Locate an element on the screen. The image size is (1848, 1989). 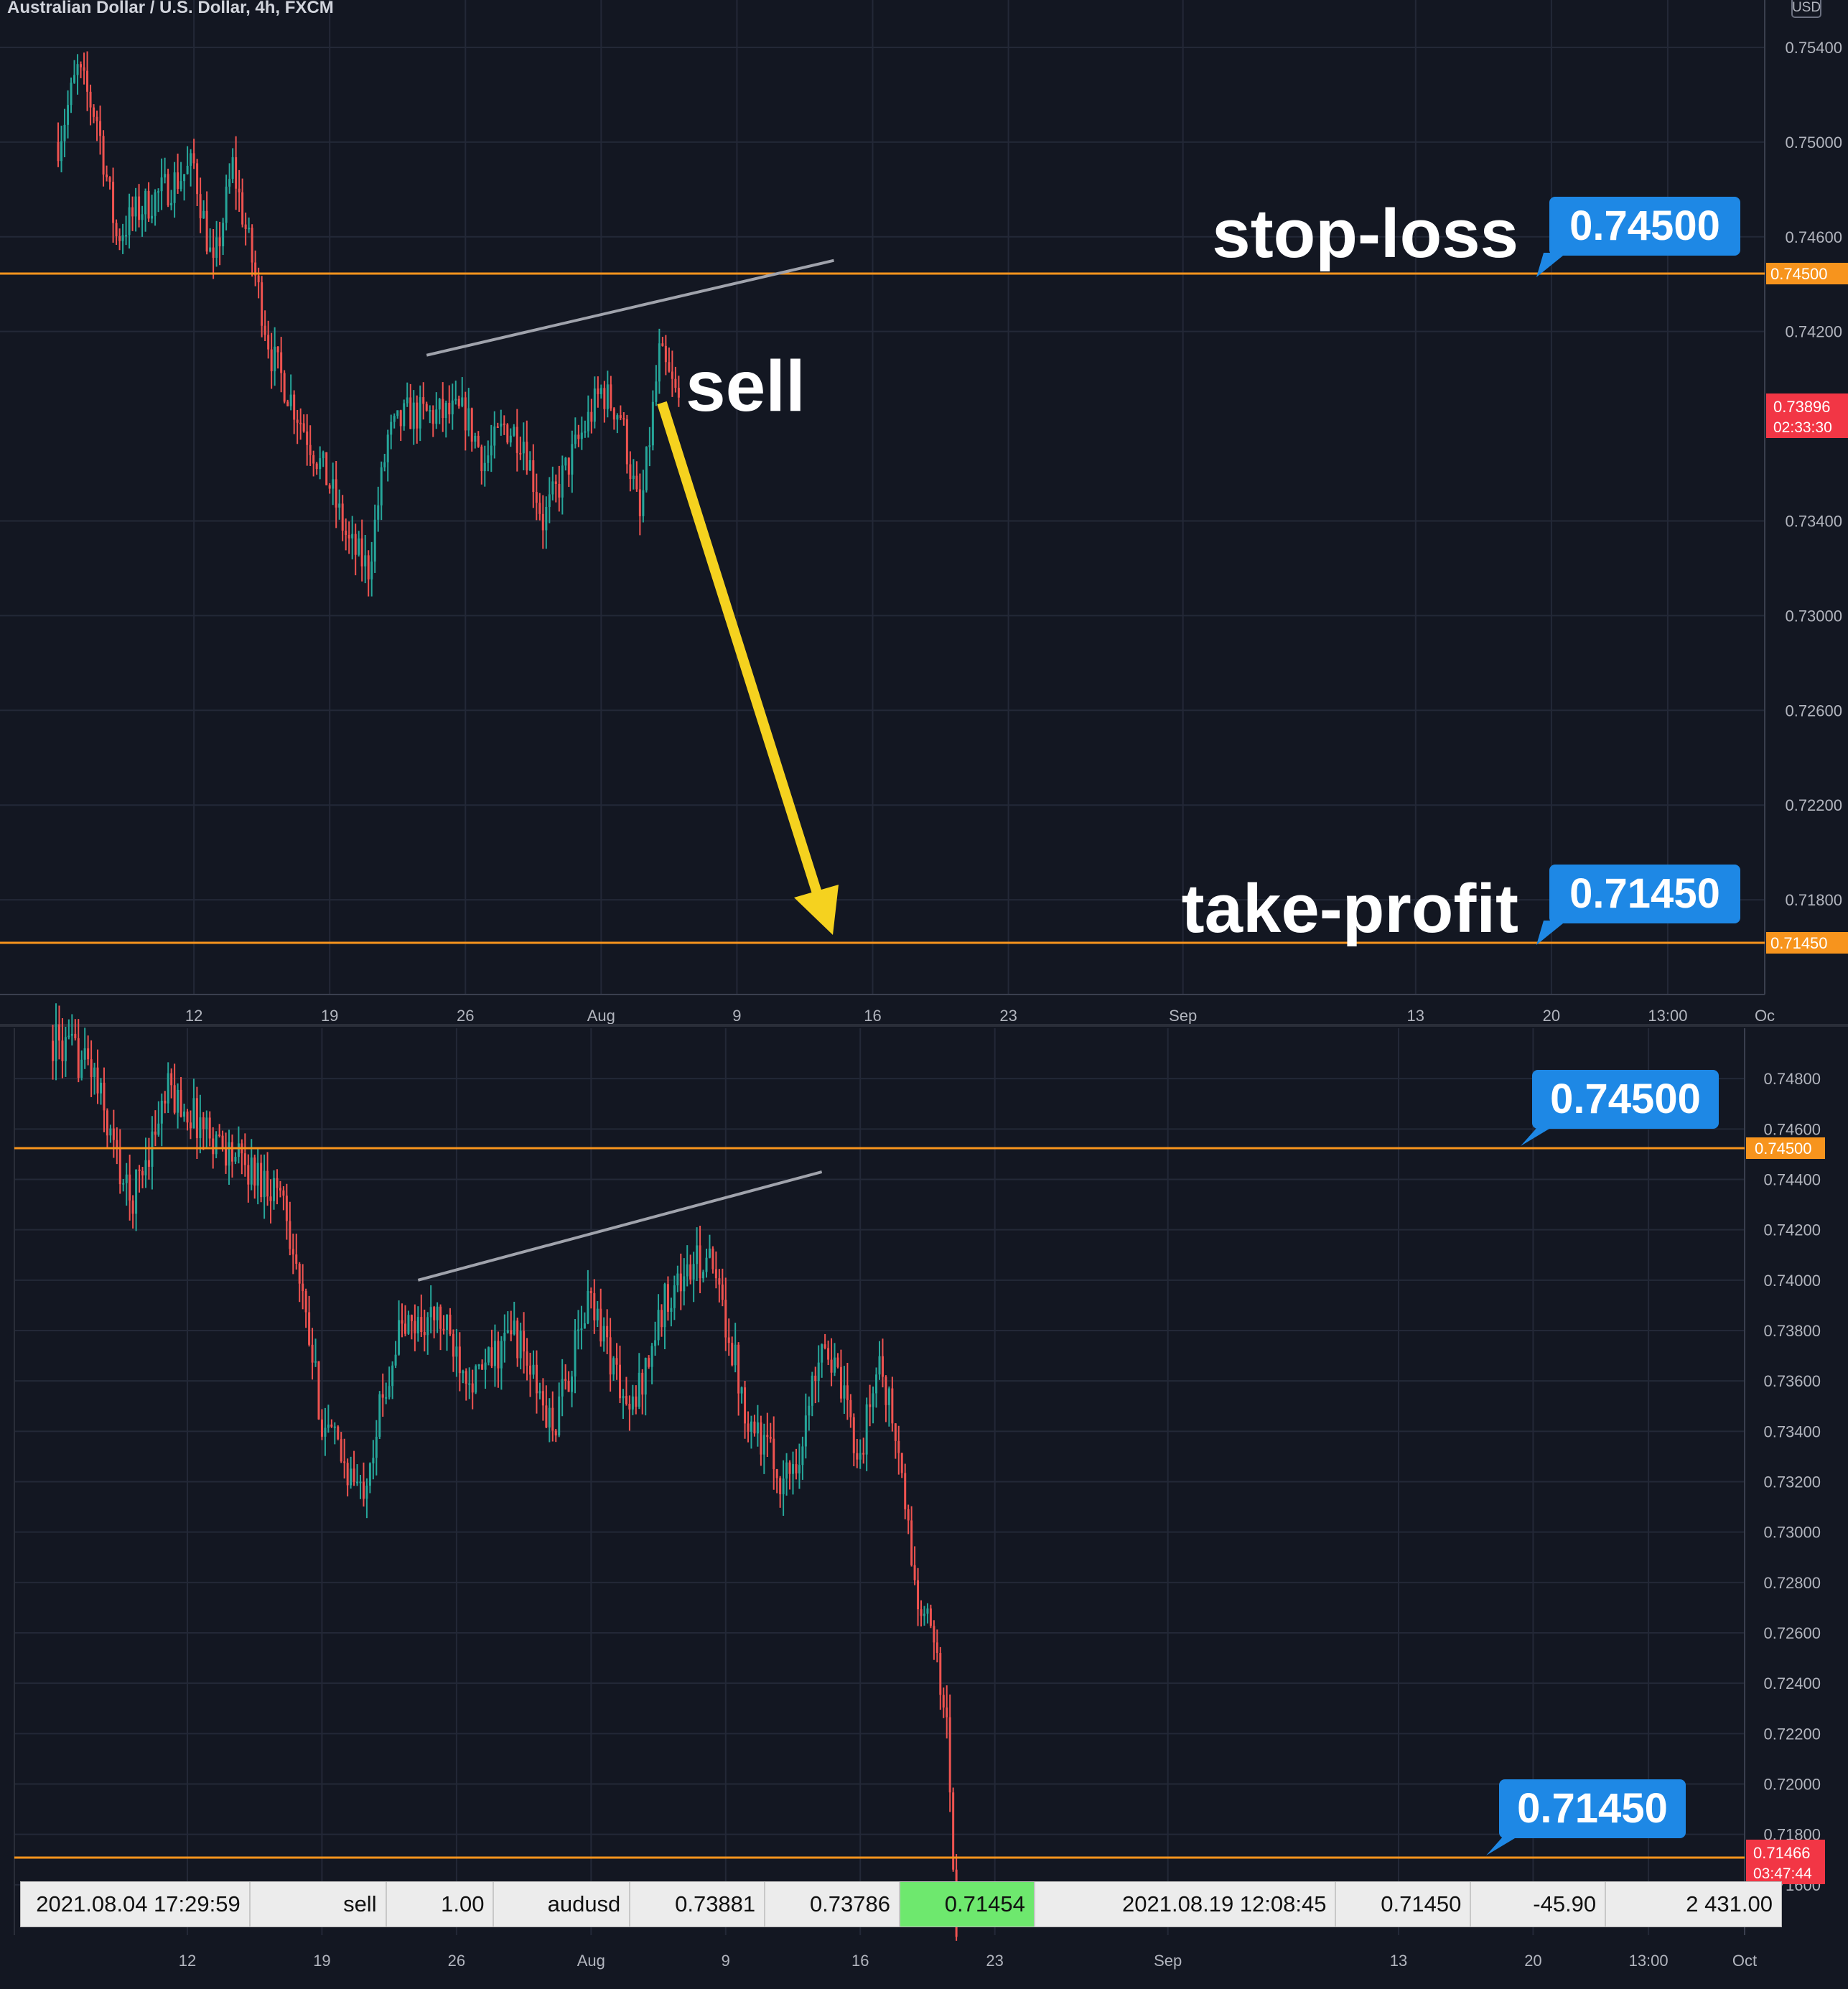
currency-badge-box is located at coordinates (1806, 9).